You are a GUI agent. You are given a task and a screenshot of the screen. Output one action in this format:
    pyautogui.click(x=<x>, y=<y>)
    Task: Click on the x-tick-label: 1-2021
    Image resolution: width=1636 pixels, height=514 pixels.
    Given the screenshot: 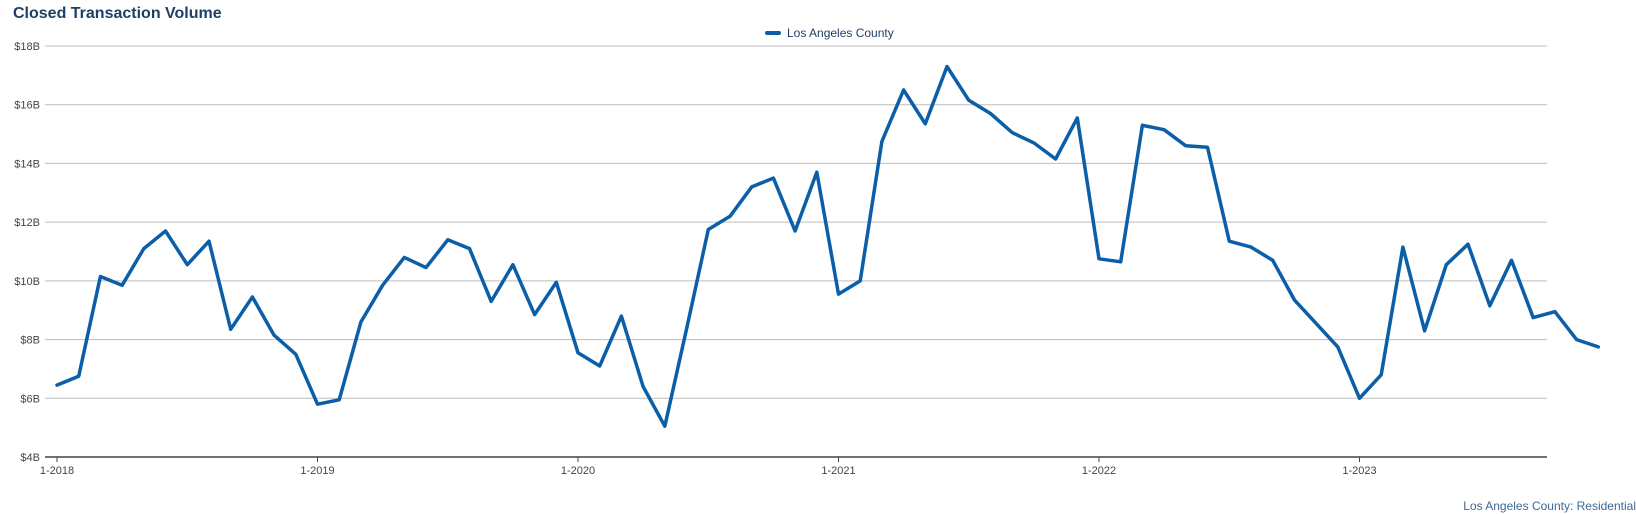 What is the action you would take?
    pyautogui.click(x=838, y=471)
    